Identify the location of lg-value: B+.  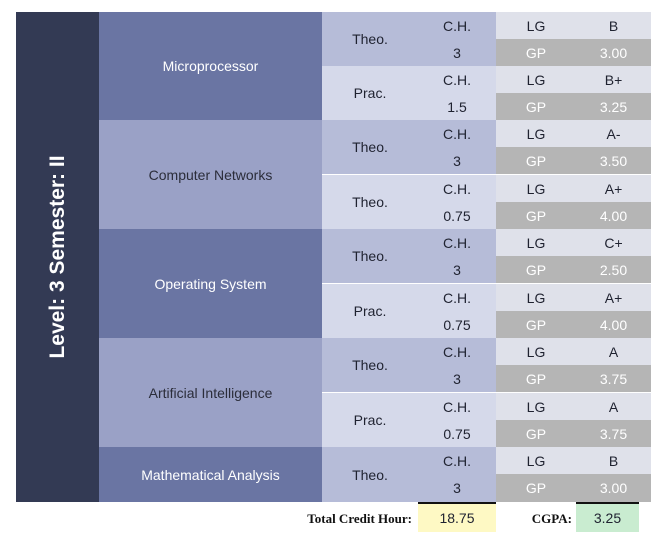
(613, 79).